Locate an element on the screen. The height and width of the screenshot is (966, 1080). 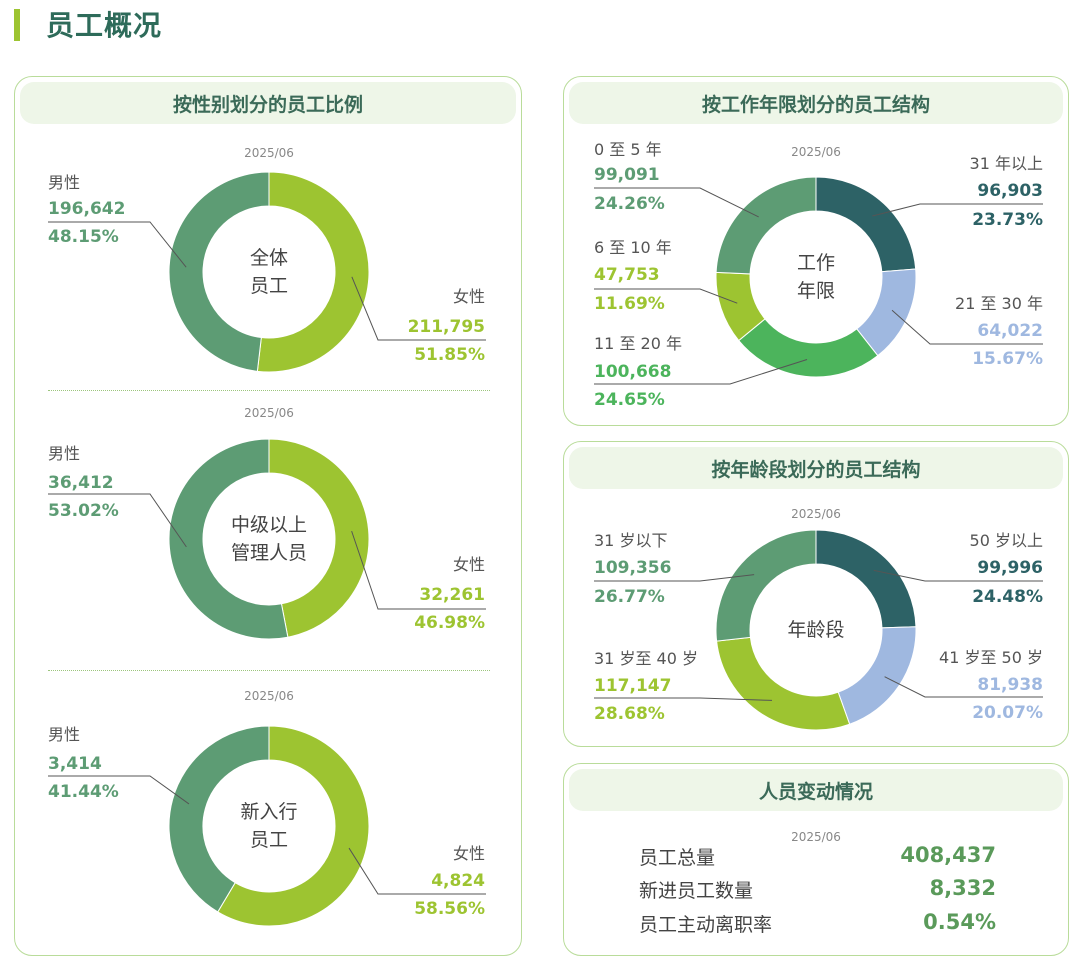
tenure-pct-31-plus: 23.73% is located at coordinates (1007, 220).